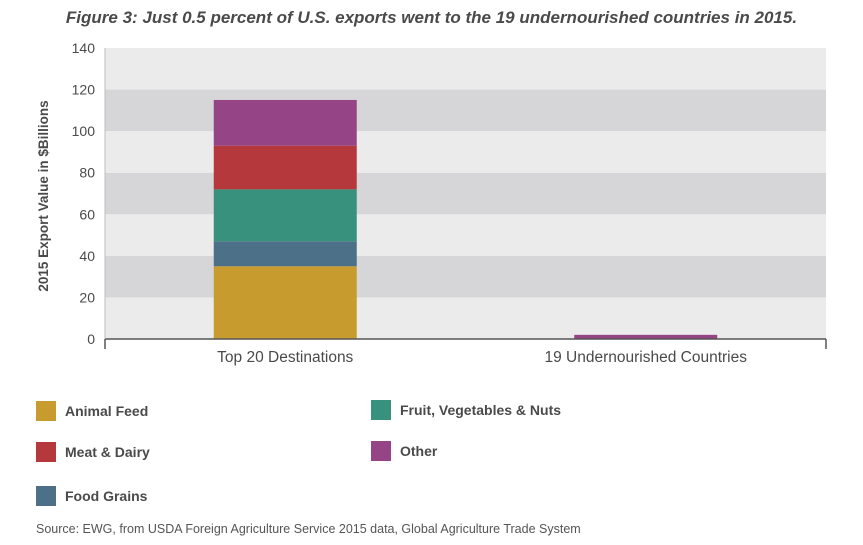 This screenshot has width=863, height=545. Describe the element at coordinates (84, 48) in the screenshot. I see `y-tick-label: 140` at that location.